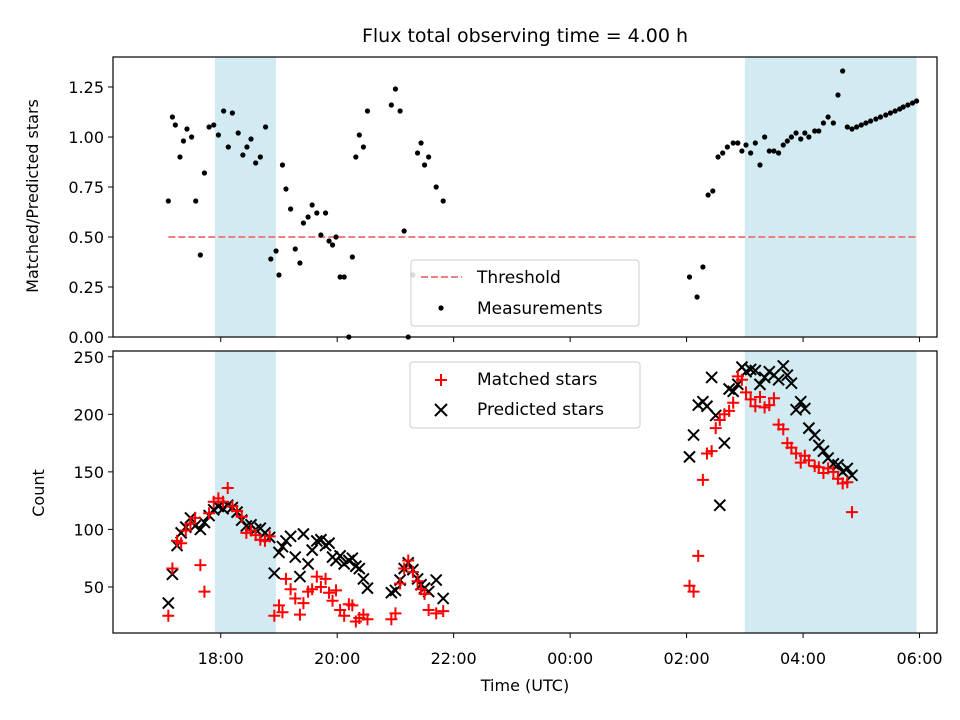 The width and height of the screenshot is (960, 720). Describe the element at coordinates (38, 493) in the screenshot. I see `bottom-y-axis-label: Count` at that location.